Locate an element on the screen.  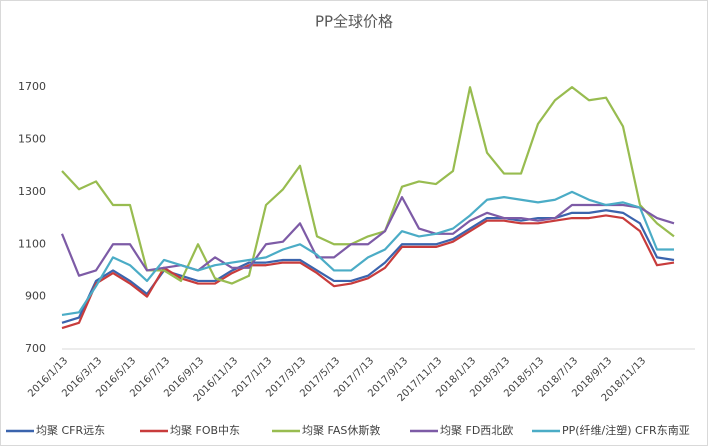
y-tick-label: 1700 is located at coordinates (32, 86).